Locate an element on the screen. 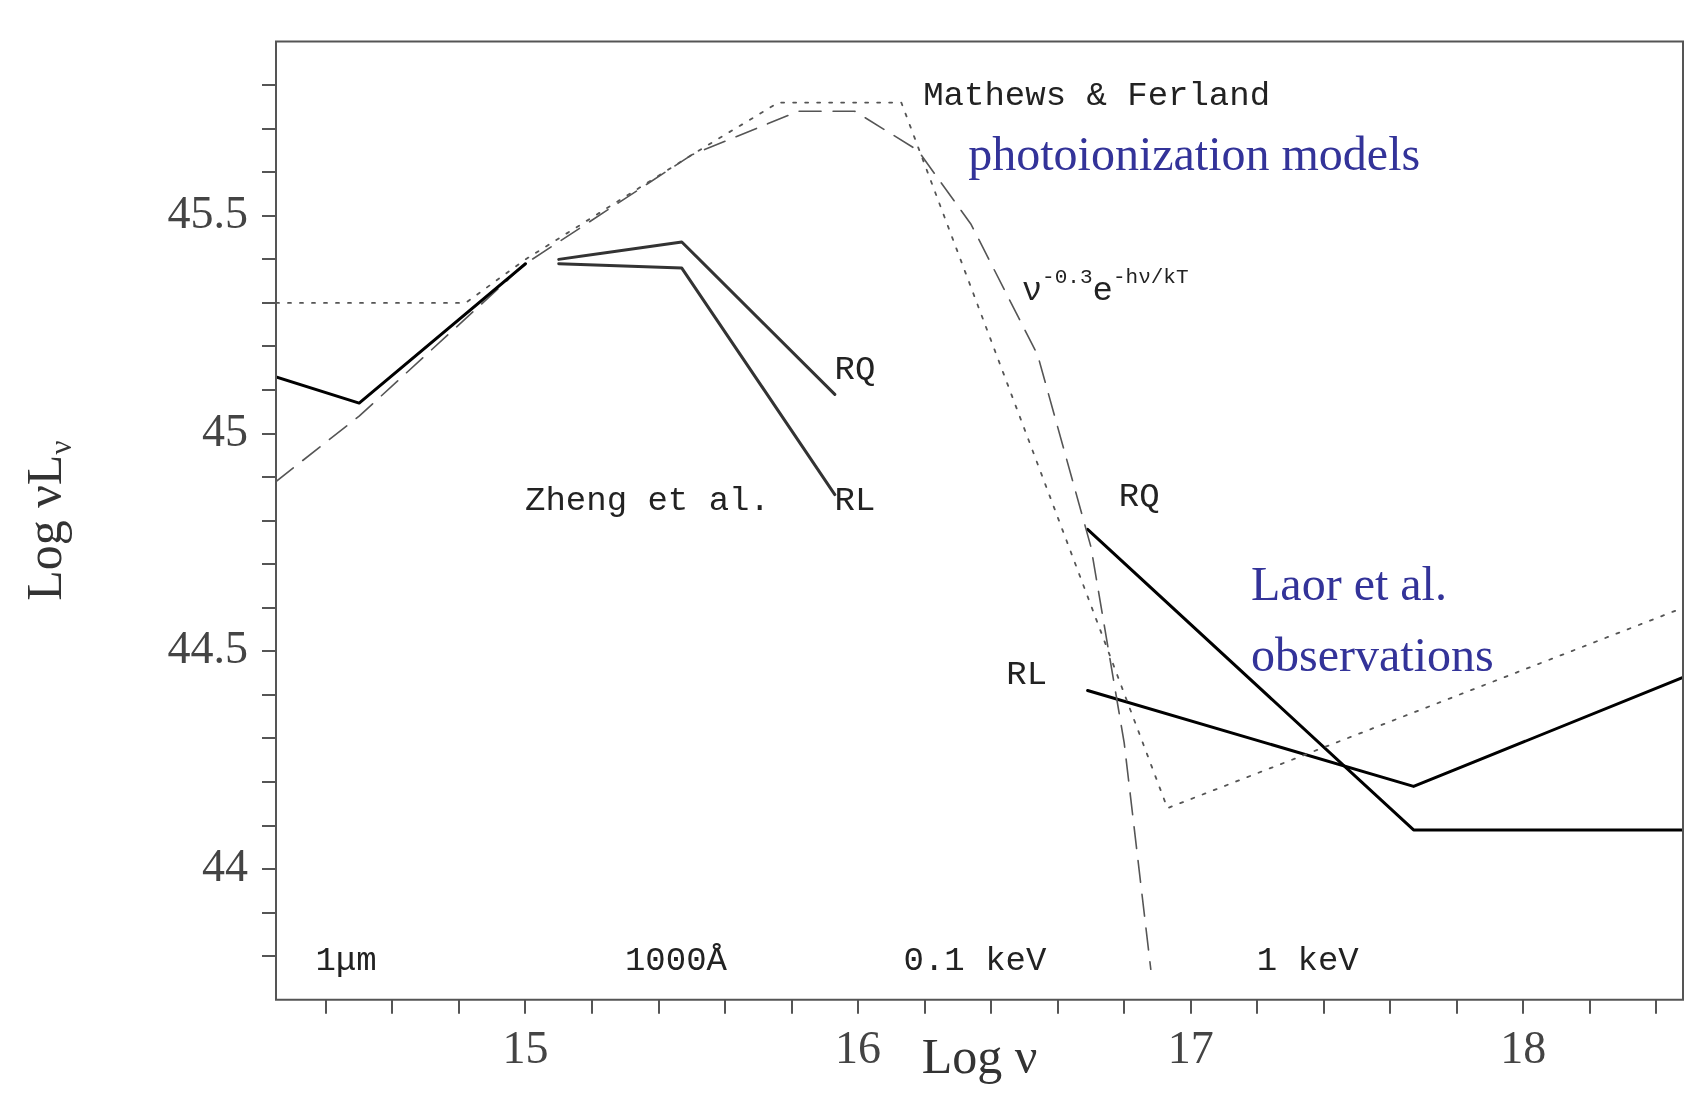  y-tick-label: 45.5 is located at coordinates (207, 212).